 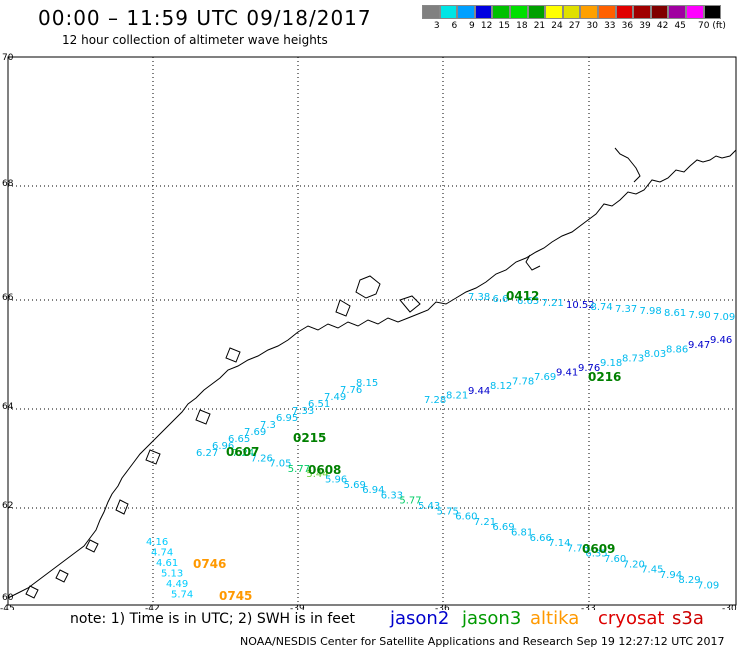 What do you see at coordinates (157, 542) in the screenshot?
I see `swh-label: 4.16` at bounding box center [157, 542].